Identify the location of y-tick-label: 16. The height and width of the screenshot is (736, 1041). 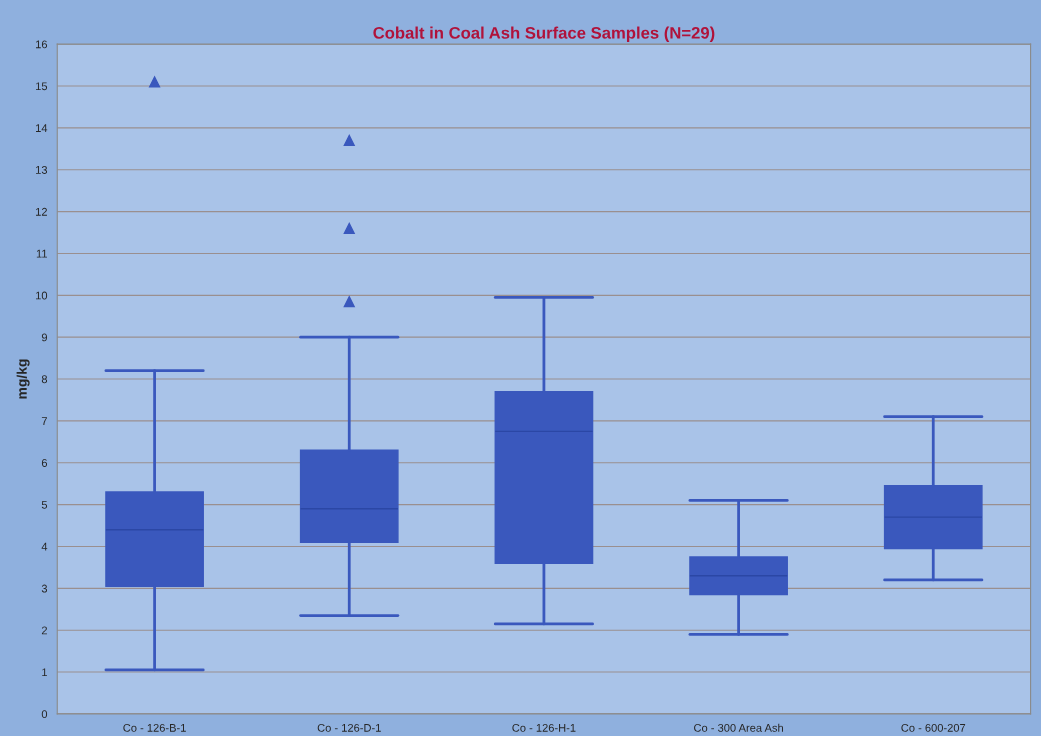
(42, 44).